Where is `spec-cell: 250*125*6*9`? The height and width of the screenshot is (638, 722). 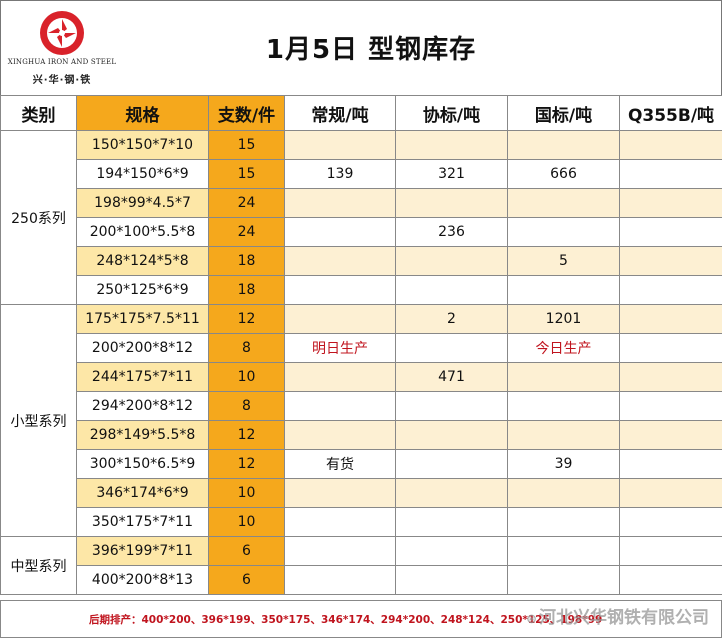
spec-cell: 250*125*6*9 is located at coordinates (142, 290).